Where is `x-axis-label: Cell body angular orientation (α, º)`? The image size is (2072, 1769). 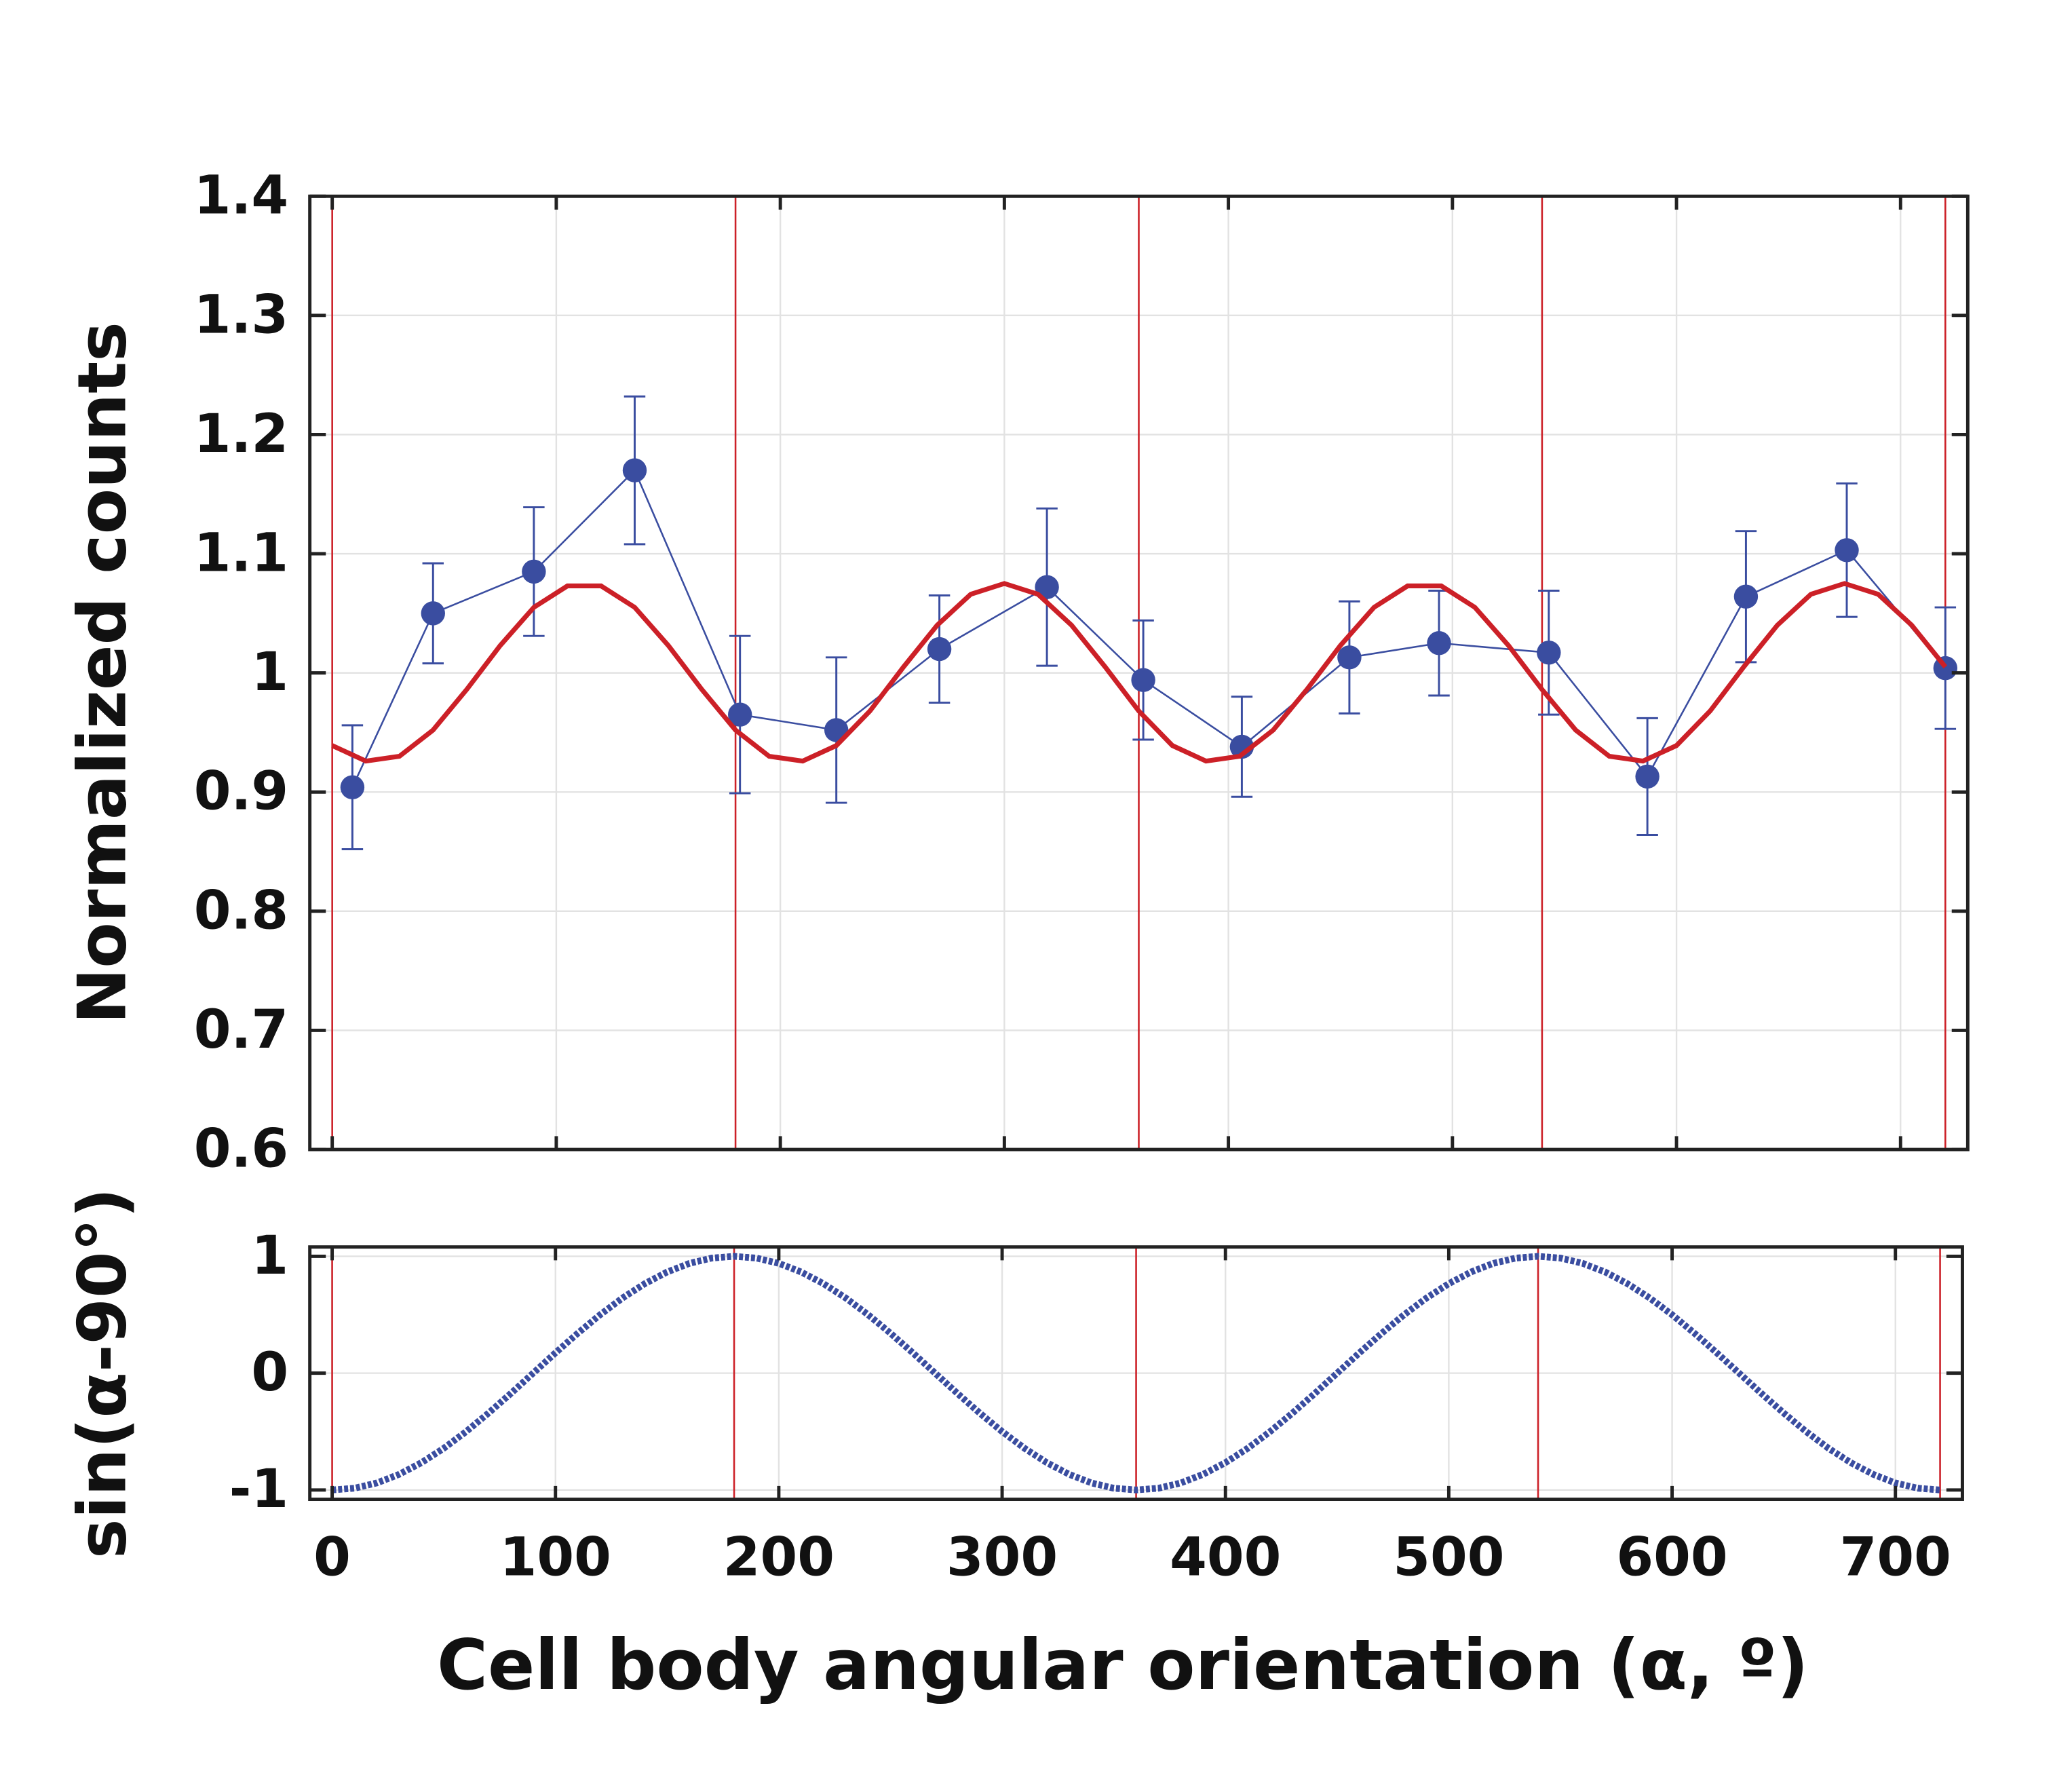
x-axis-label: Cell body angular orientation (α, º) is located at coordinates (1123, 1666).